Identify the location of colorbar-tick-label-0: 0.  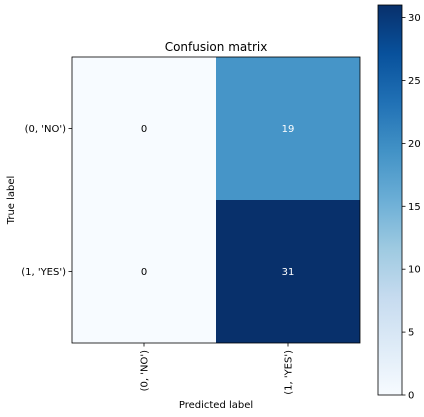
(411, 396).